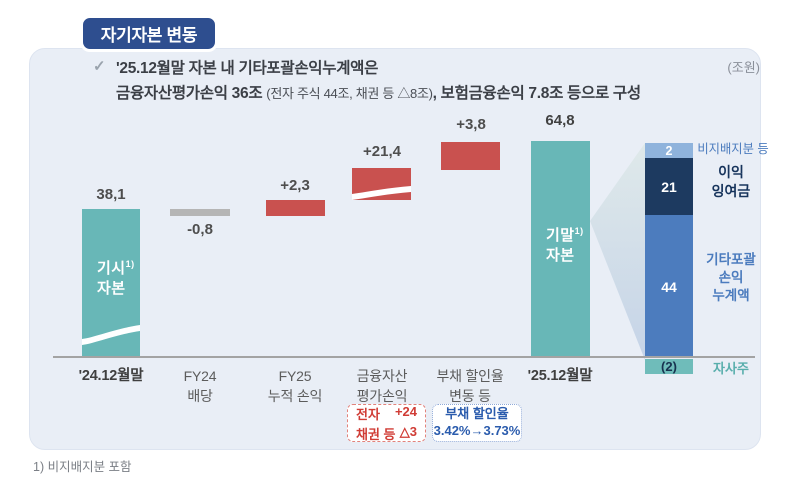 The image size is (800, 477). Describe the element at coordinates (368, 414) in the screenshot. I see `note-electronics-label: 전자` at that location.